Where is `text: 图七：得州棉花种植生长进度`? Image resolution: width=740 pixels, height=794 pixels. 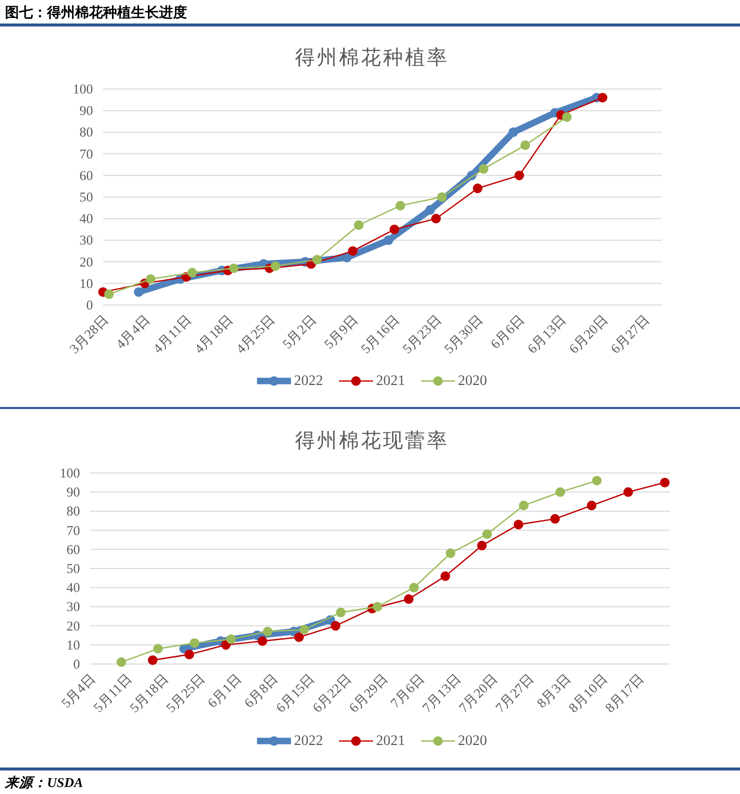
text: 图七：得州棉花种植生长进度 is located at coordinates (96, 12).